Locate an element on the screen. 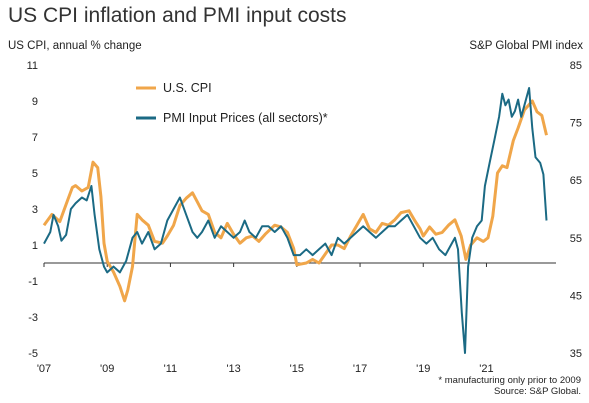  legend-label-pmi-input-prices: PMI Input Prices (all sectors)* is located at coordinates (245, 118).